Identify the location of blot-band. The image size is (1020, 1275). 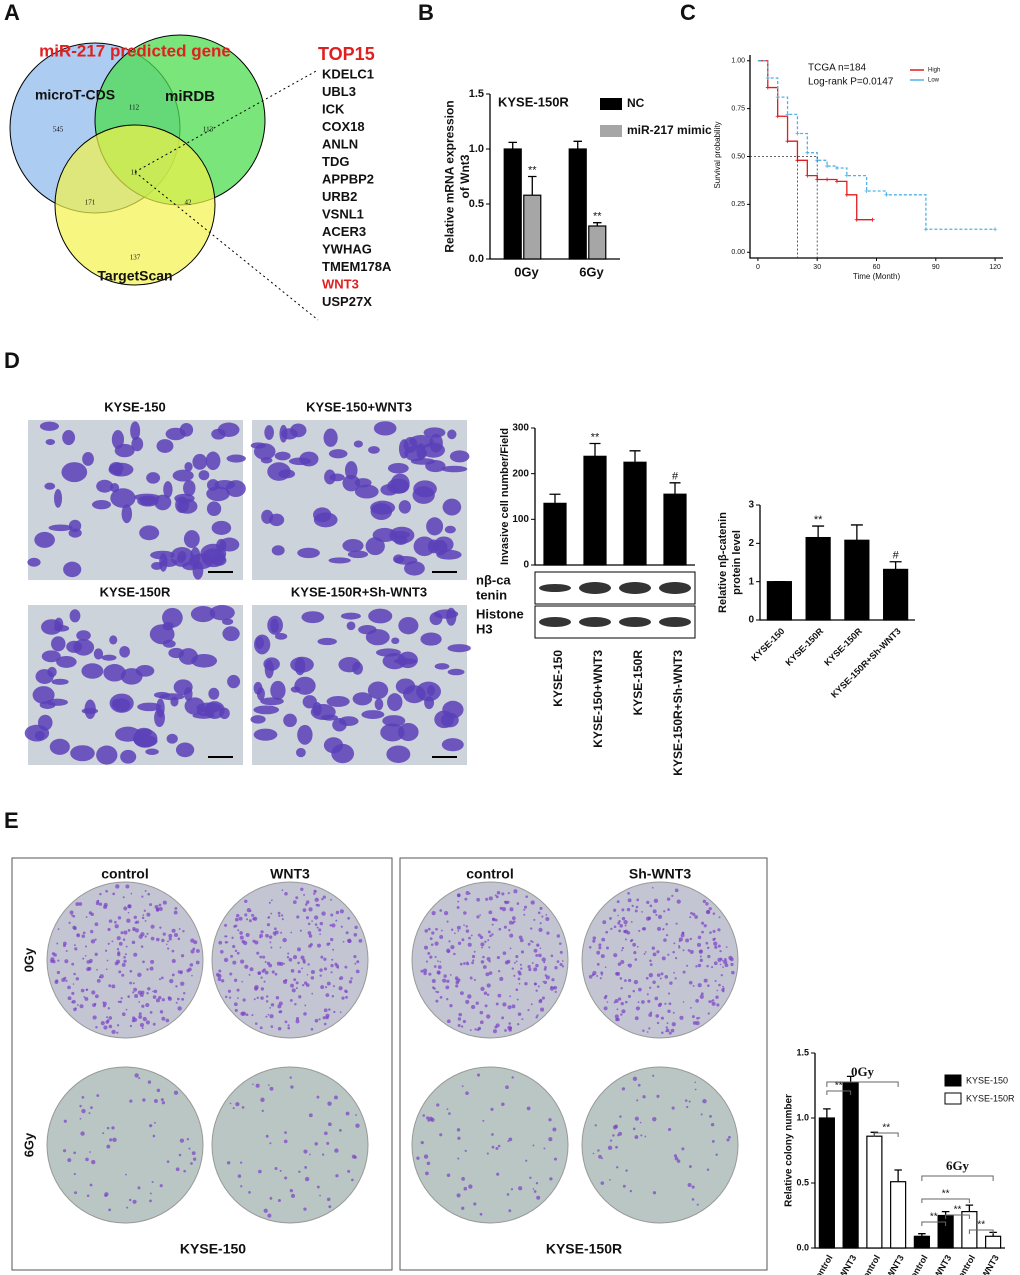
(675, 622).